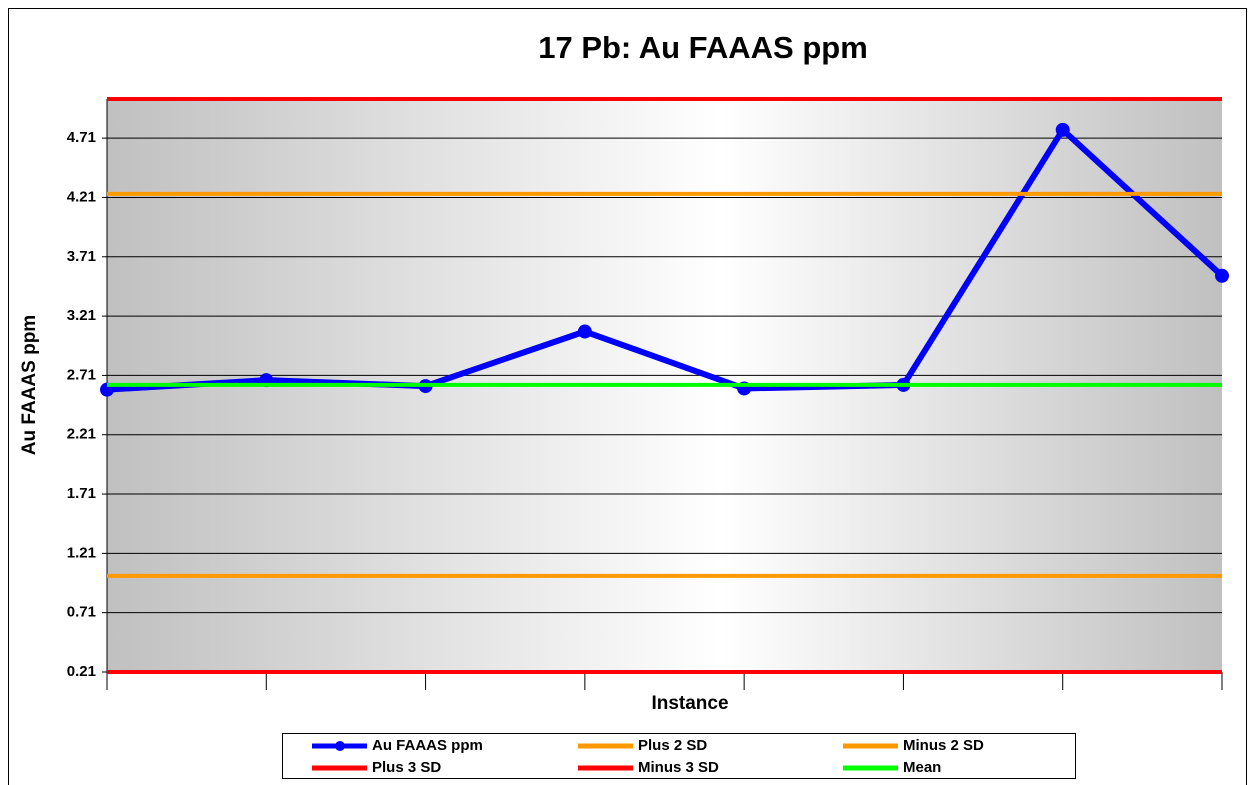  Describe the element at coordinates (81, 493) in the screenshot. I see `y-tick-label: 1.71` at that location.